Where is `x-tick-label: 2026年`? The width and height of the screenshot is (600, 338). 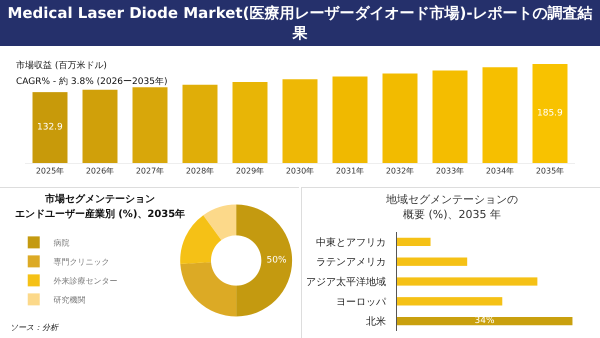
x-tick-label: 2026年 is located at coordinates (100, 171).